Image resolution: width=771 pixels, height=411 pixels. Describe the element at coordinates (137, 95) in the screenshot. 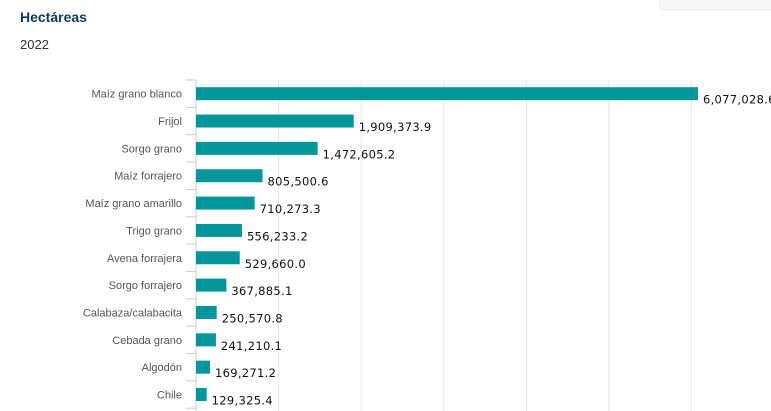

I see `category-label: Maíz grano blanco` at that location.